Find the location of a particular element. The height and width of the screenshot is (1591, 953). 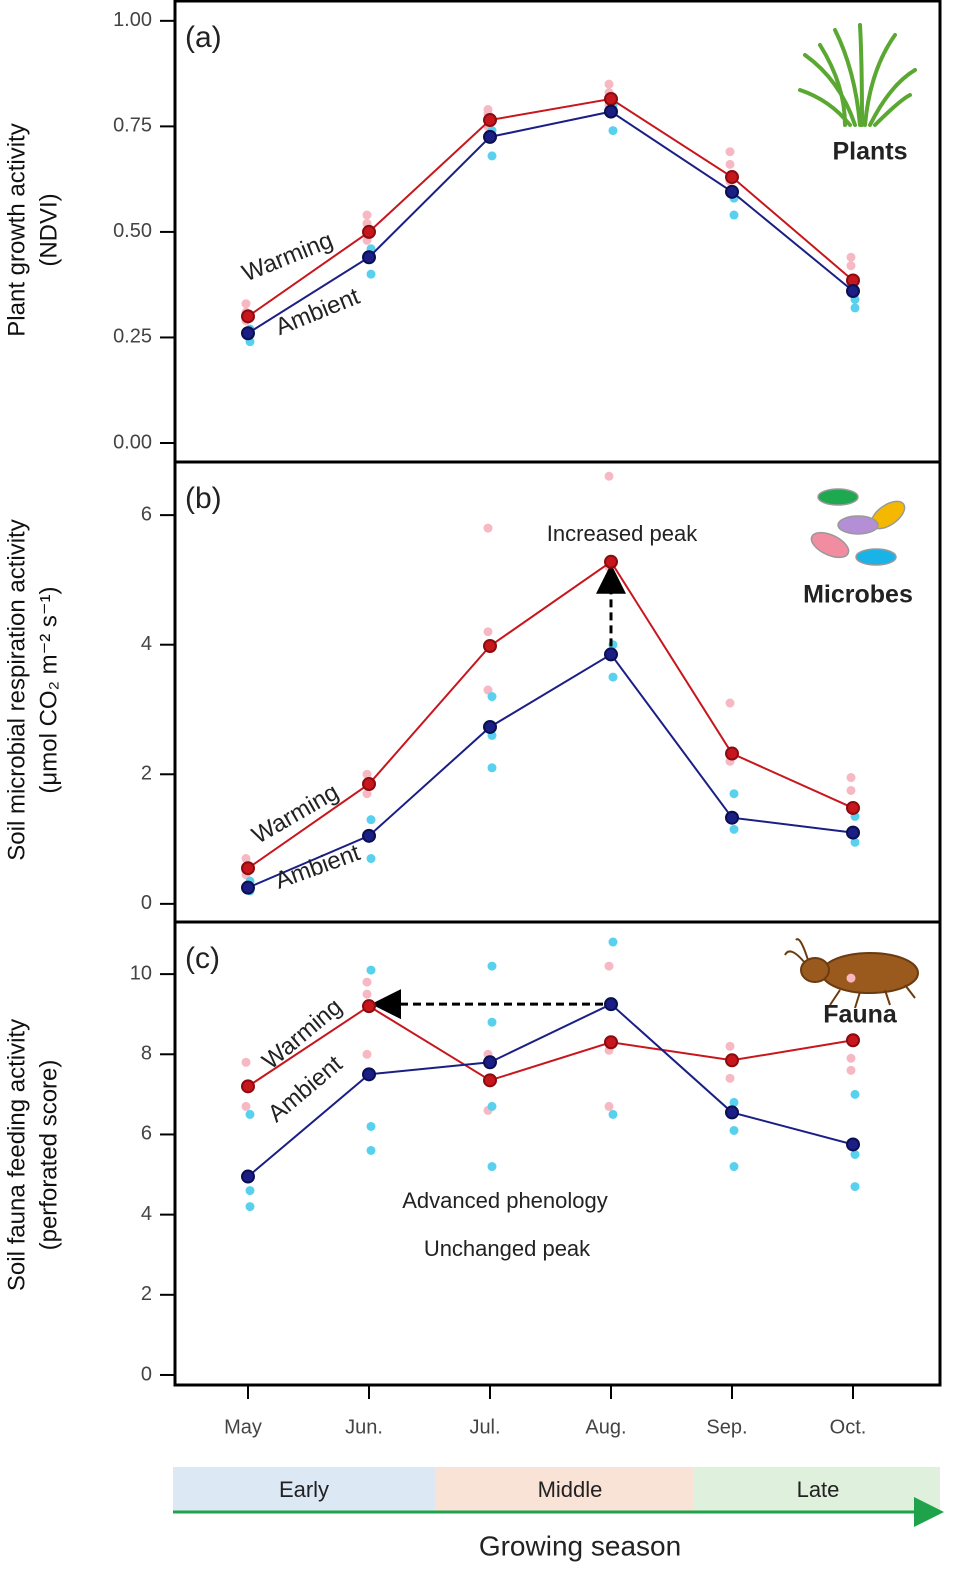

y-tick-label: 4 is located at coordinates (146, 1214).